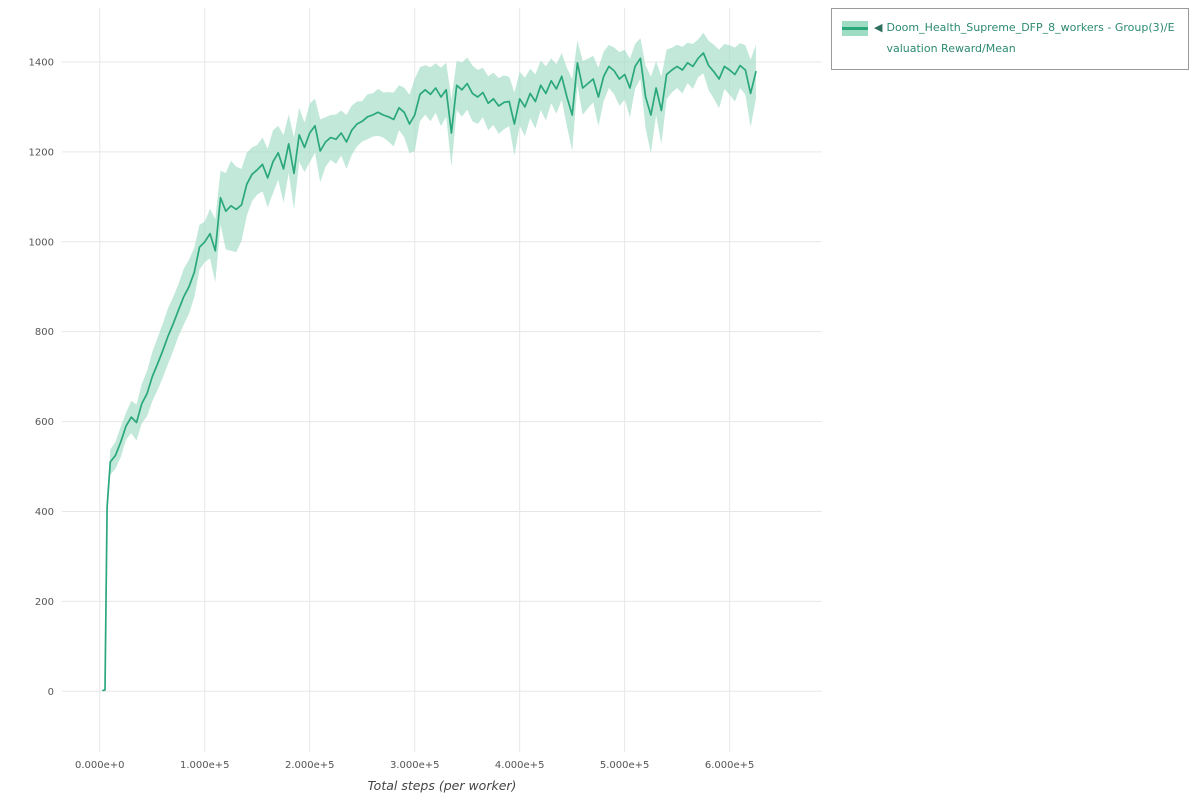 The height and width of the screenshot is (800, 1200). I want to click on x-tick-label: 1.000e+5, so click(205, 765).